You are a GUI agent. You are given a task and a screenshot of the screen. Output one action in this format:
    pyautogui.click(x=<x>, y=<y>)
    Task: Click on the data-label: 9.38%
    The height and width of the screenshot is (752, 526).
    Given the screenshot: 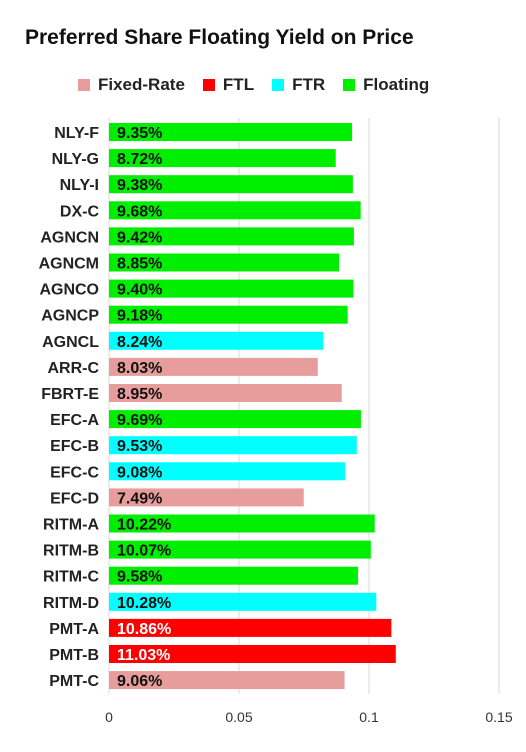 What is the action you would take?
    pyautogui.click(x=139, y=185)
    